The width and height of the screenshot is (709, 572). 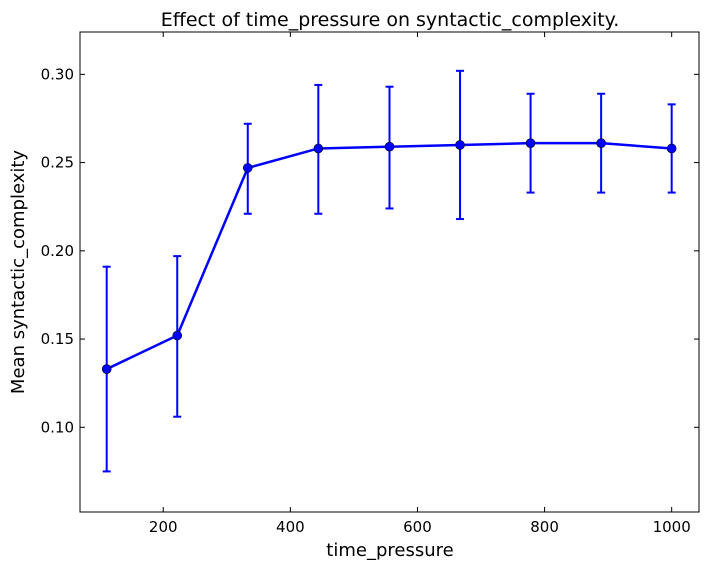 What do you see at coordinates (544, 527) in the screenshot?
I see `x-tick-label: 800` at bounding box center [544, 527].